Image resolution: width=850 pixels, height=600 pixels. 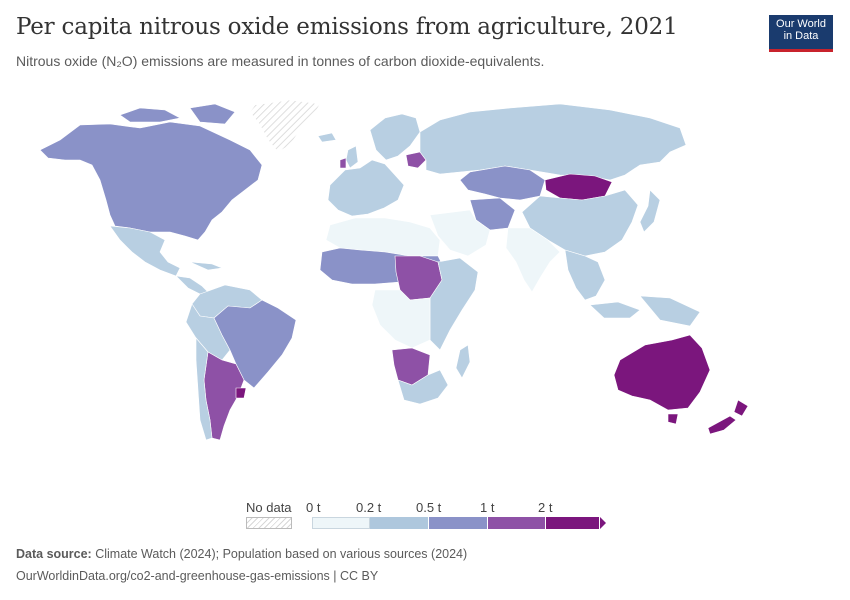 What do you see at coordinates (255, 344) in the screenshot?
I see `region-brazil` at bounding box center [255, 344].